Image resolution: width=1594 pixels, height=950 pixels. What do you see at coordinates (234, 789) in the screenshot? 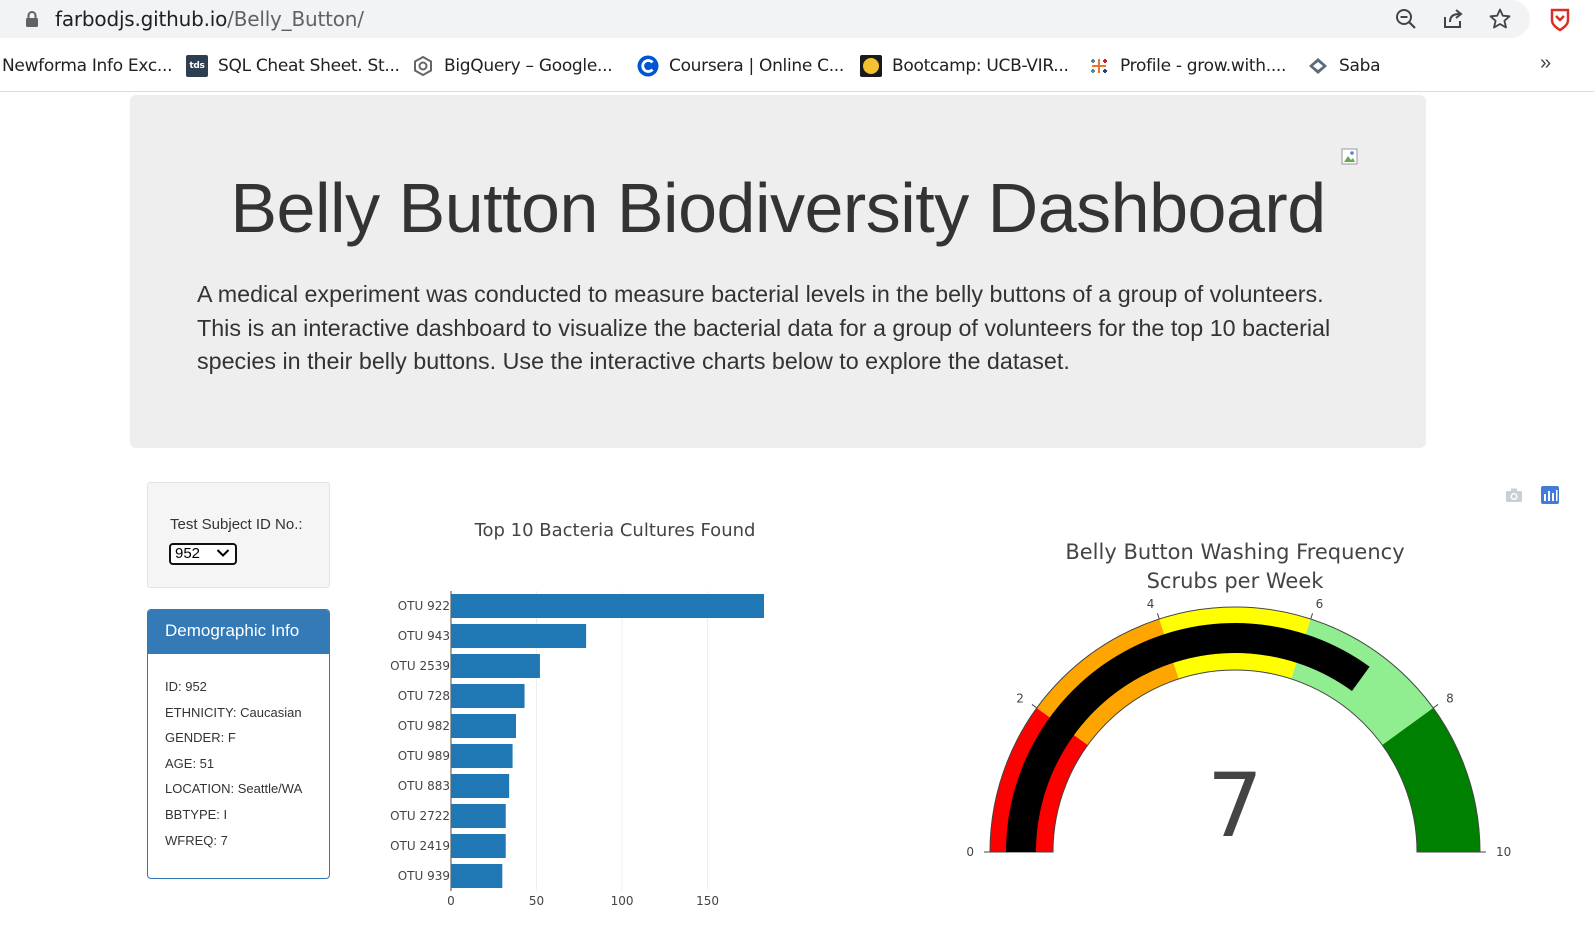
I see `demo-row-location: LOCATION: Seattle/WA` at bounding box center [234, 789].